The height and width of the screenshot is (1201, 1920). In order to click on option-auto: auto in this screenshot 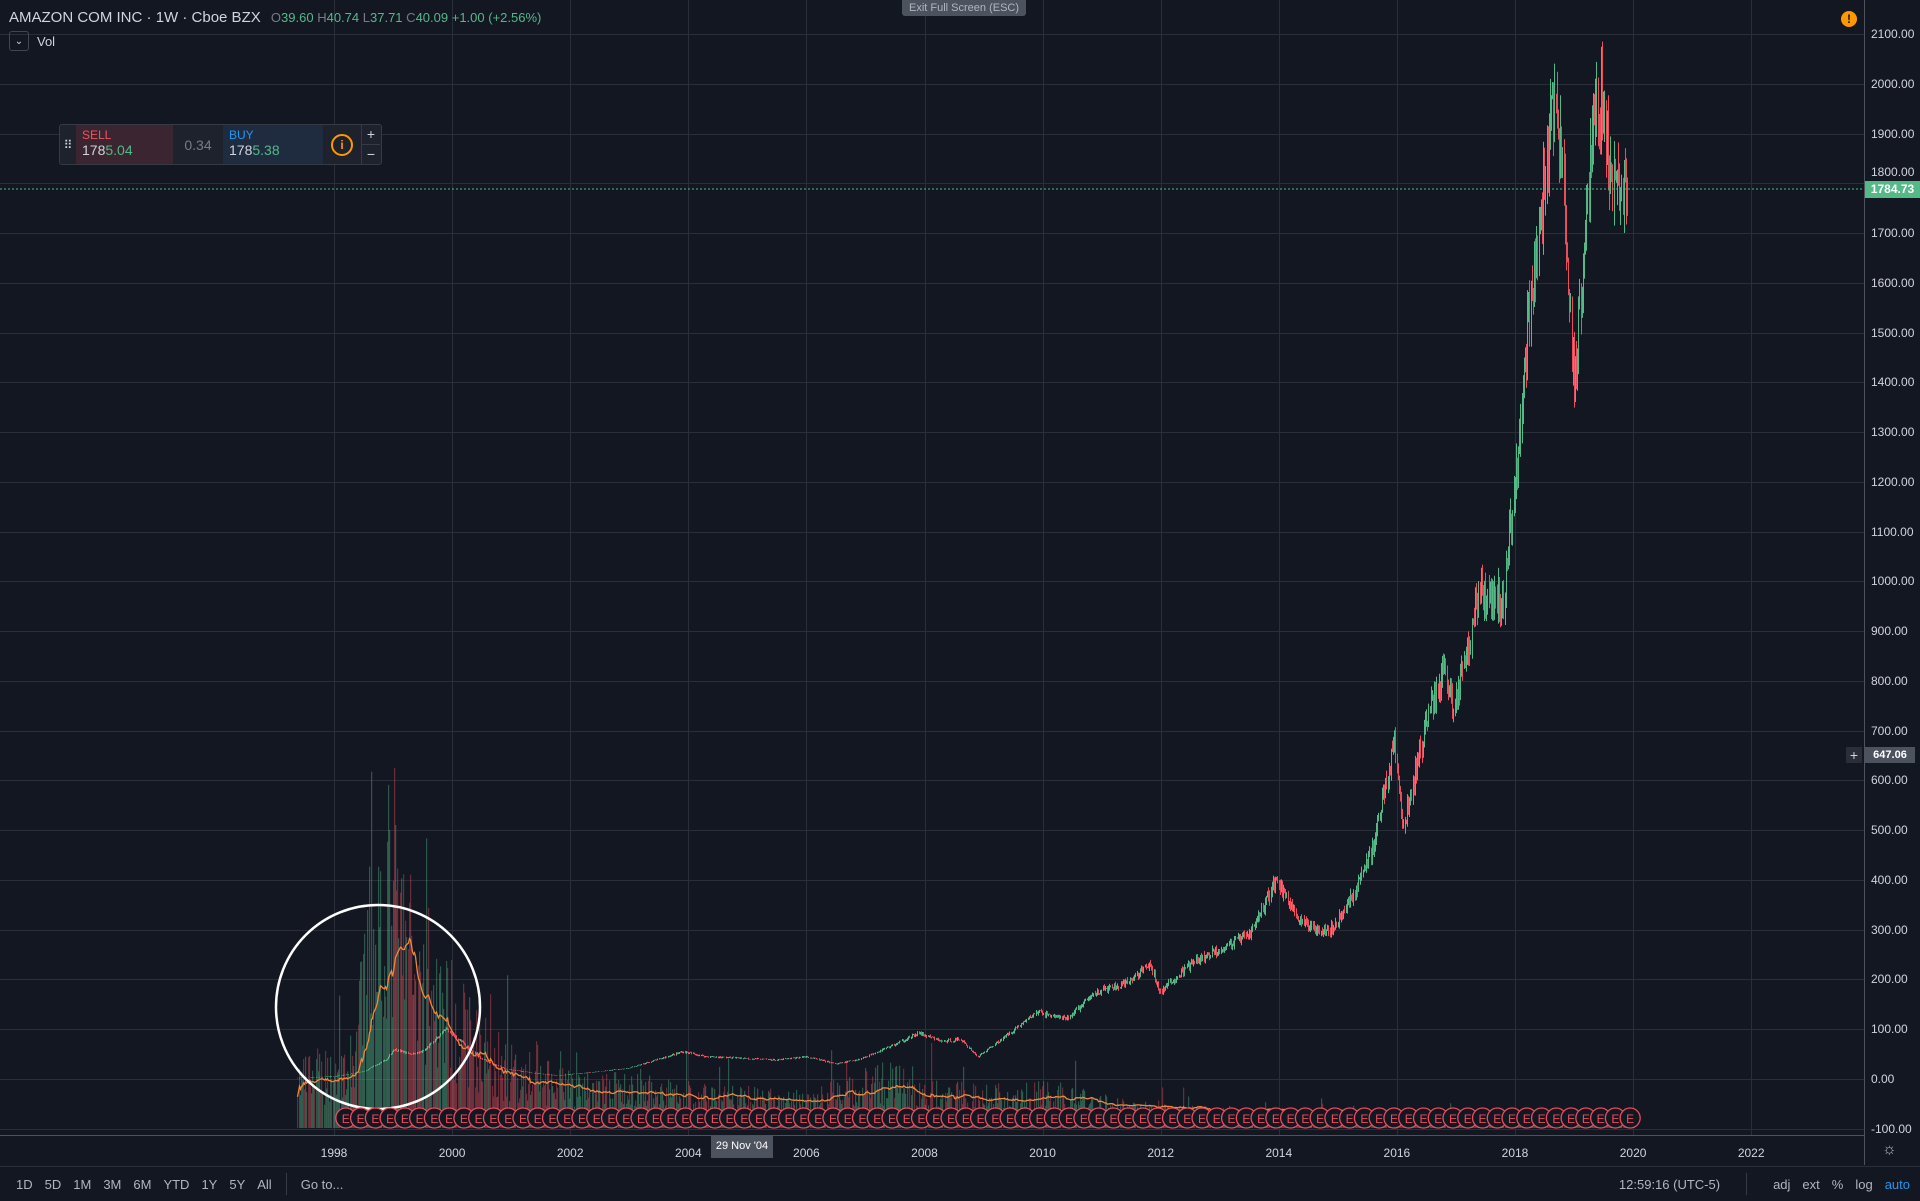, I will do `click(1897, 1184)`.